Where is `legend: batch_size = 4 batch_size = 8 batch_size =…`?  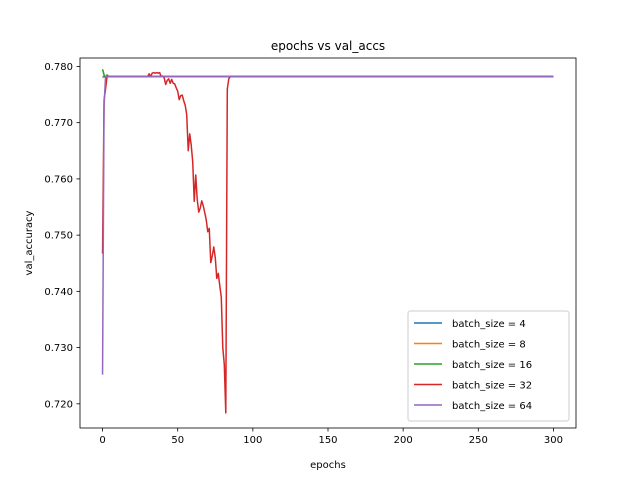 legend: batch_size = 4 batch_size = 8 batch_size =… is located at coordinates (488, 366).